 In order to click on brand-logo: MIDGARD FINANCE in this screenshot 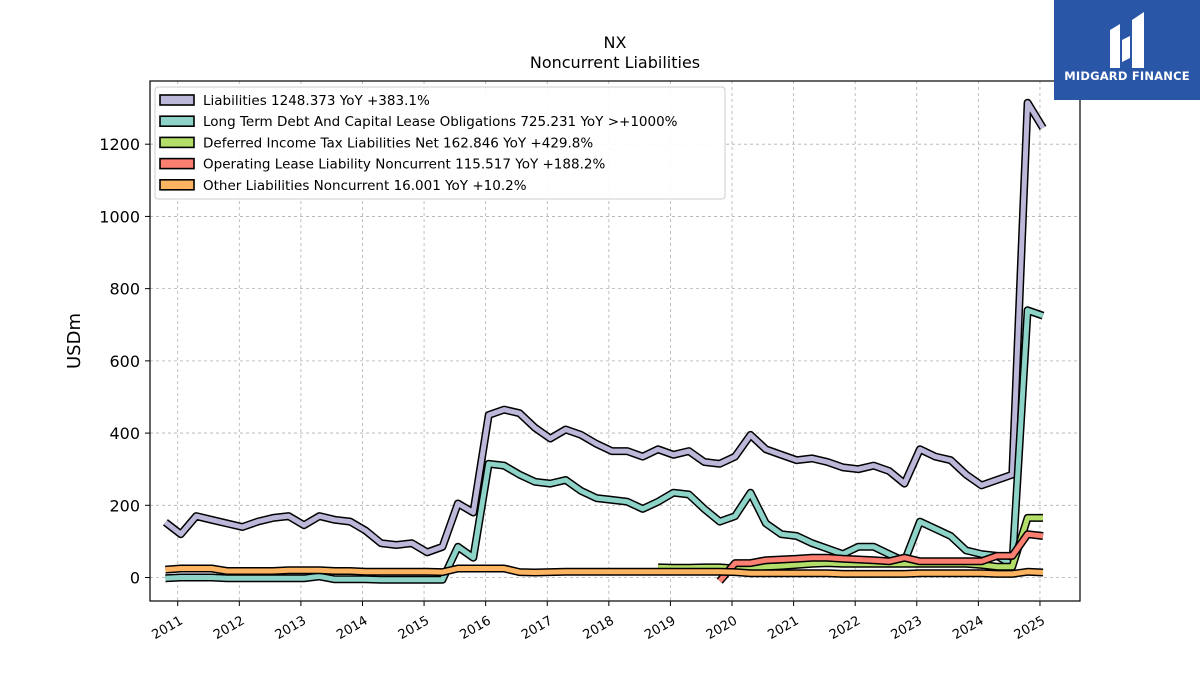, I will do `click(1127, 50)`.